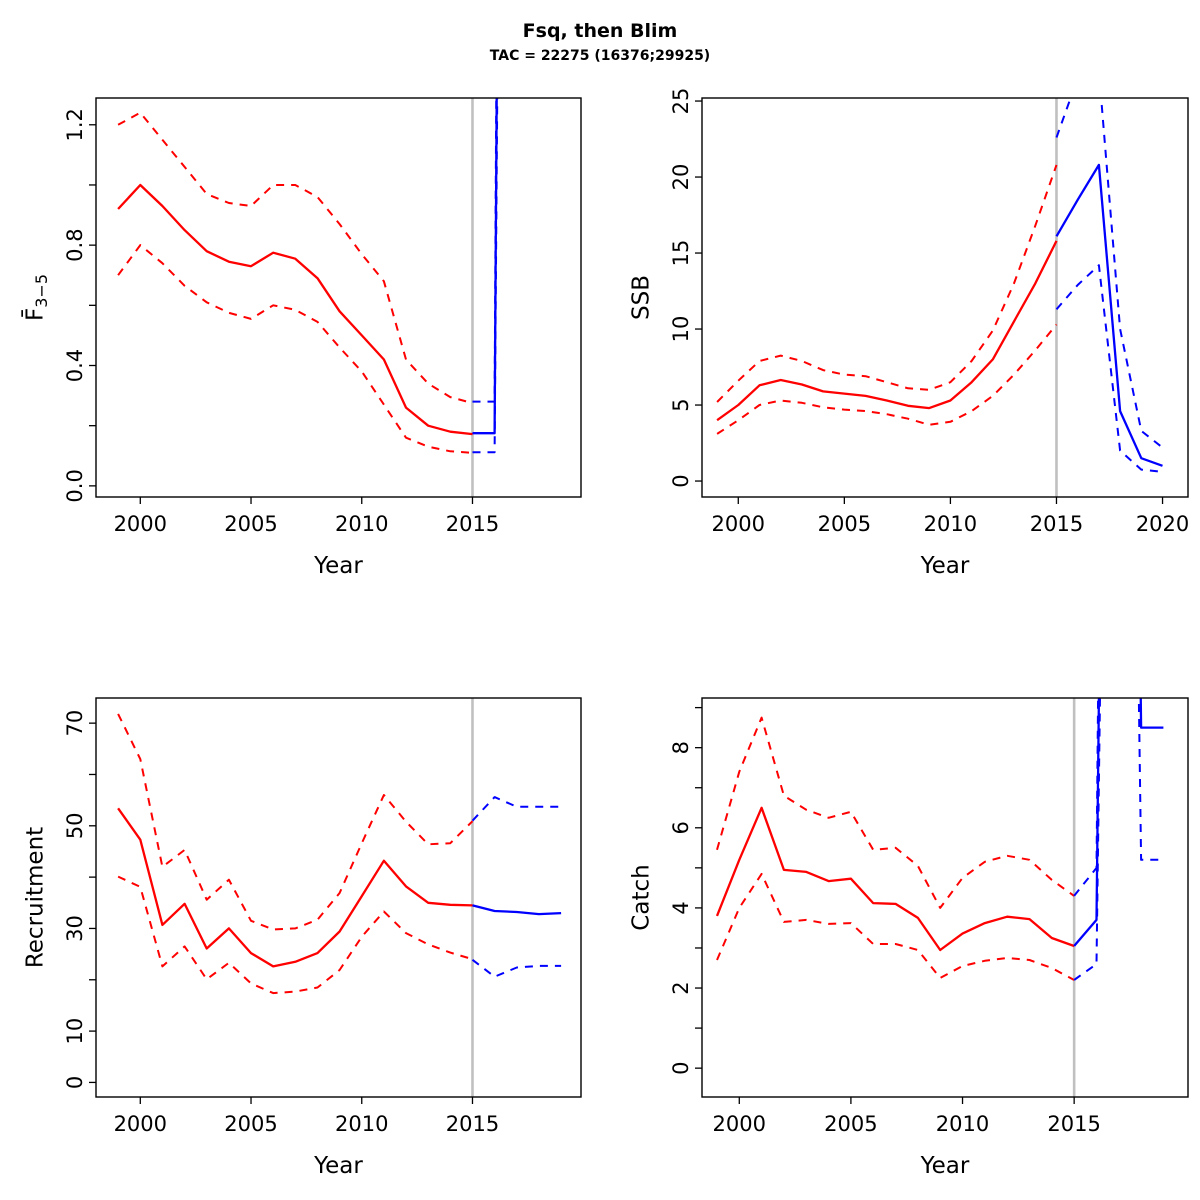 This screenshot has width=1200, height=1200. What do you see at coordinates (75, 825) in the screenshot?
I see `y-tick-label: 50` at bounding box center [75, 825].